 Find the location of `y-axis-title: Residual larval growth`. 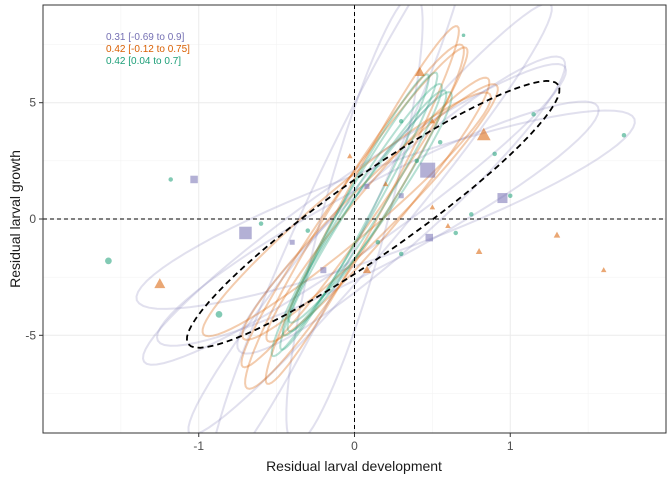

y-axis-title: Residual larval growth is located at coordinates (15, 219).